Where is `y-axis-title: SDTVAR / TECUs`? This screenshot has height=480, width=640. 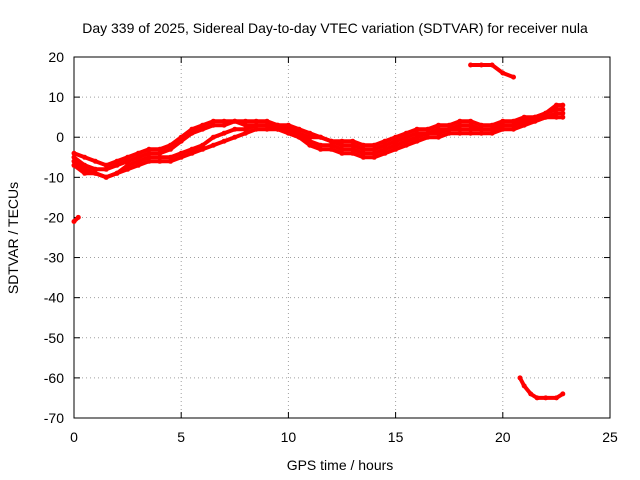 y-axis-title: SDTVAR / TECUs is located at coordinates (13, 238).